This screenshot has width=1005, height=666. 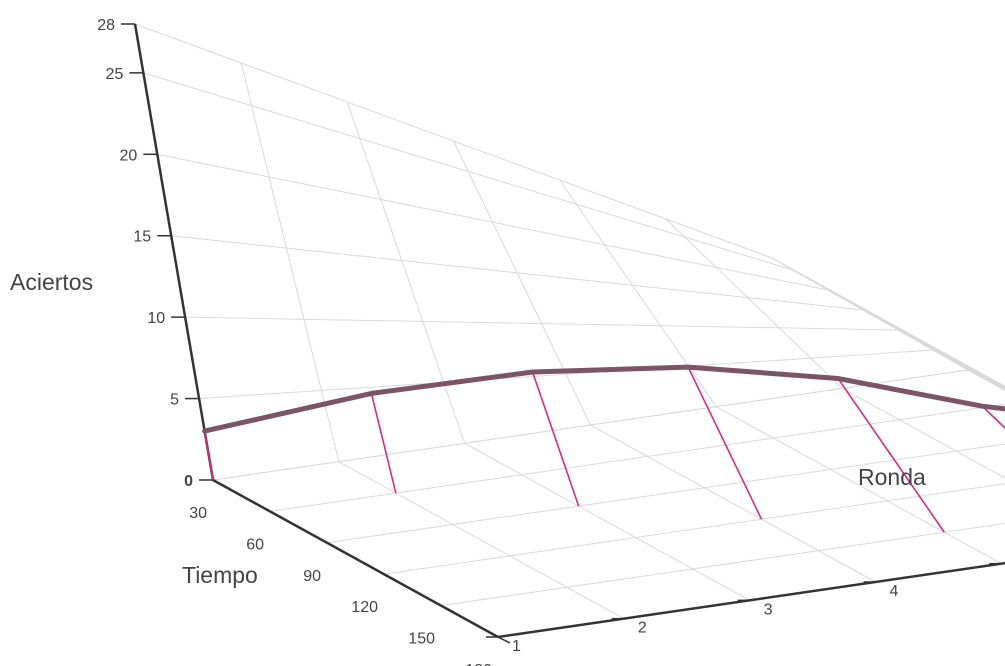 I want to click on x-tick-label: 150, so click(x=421, y=639).